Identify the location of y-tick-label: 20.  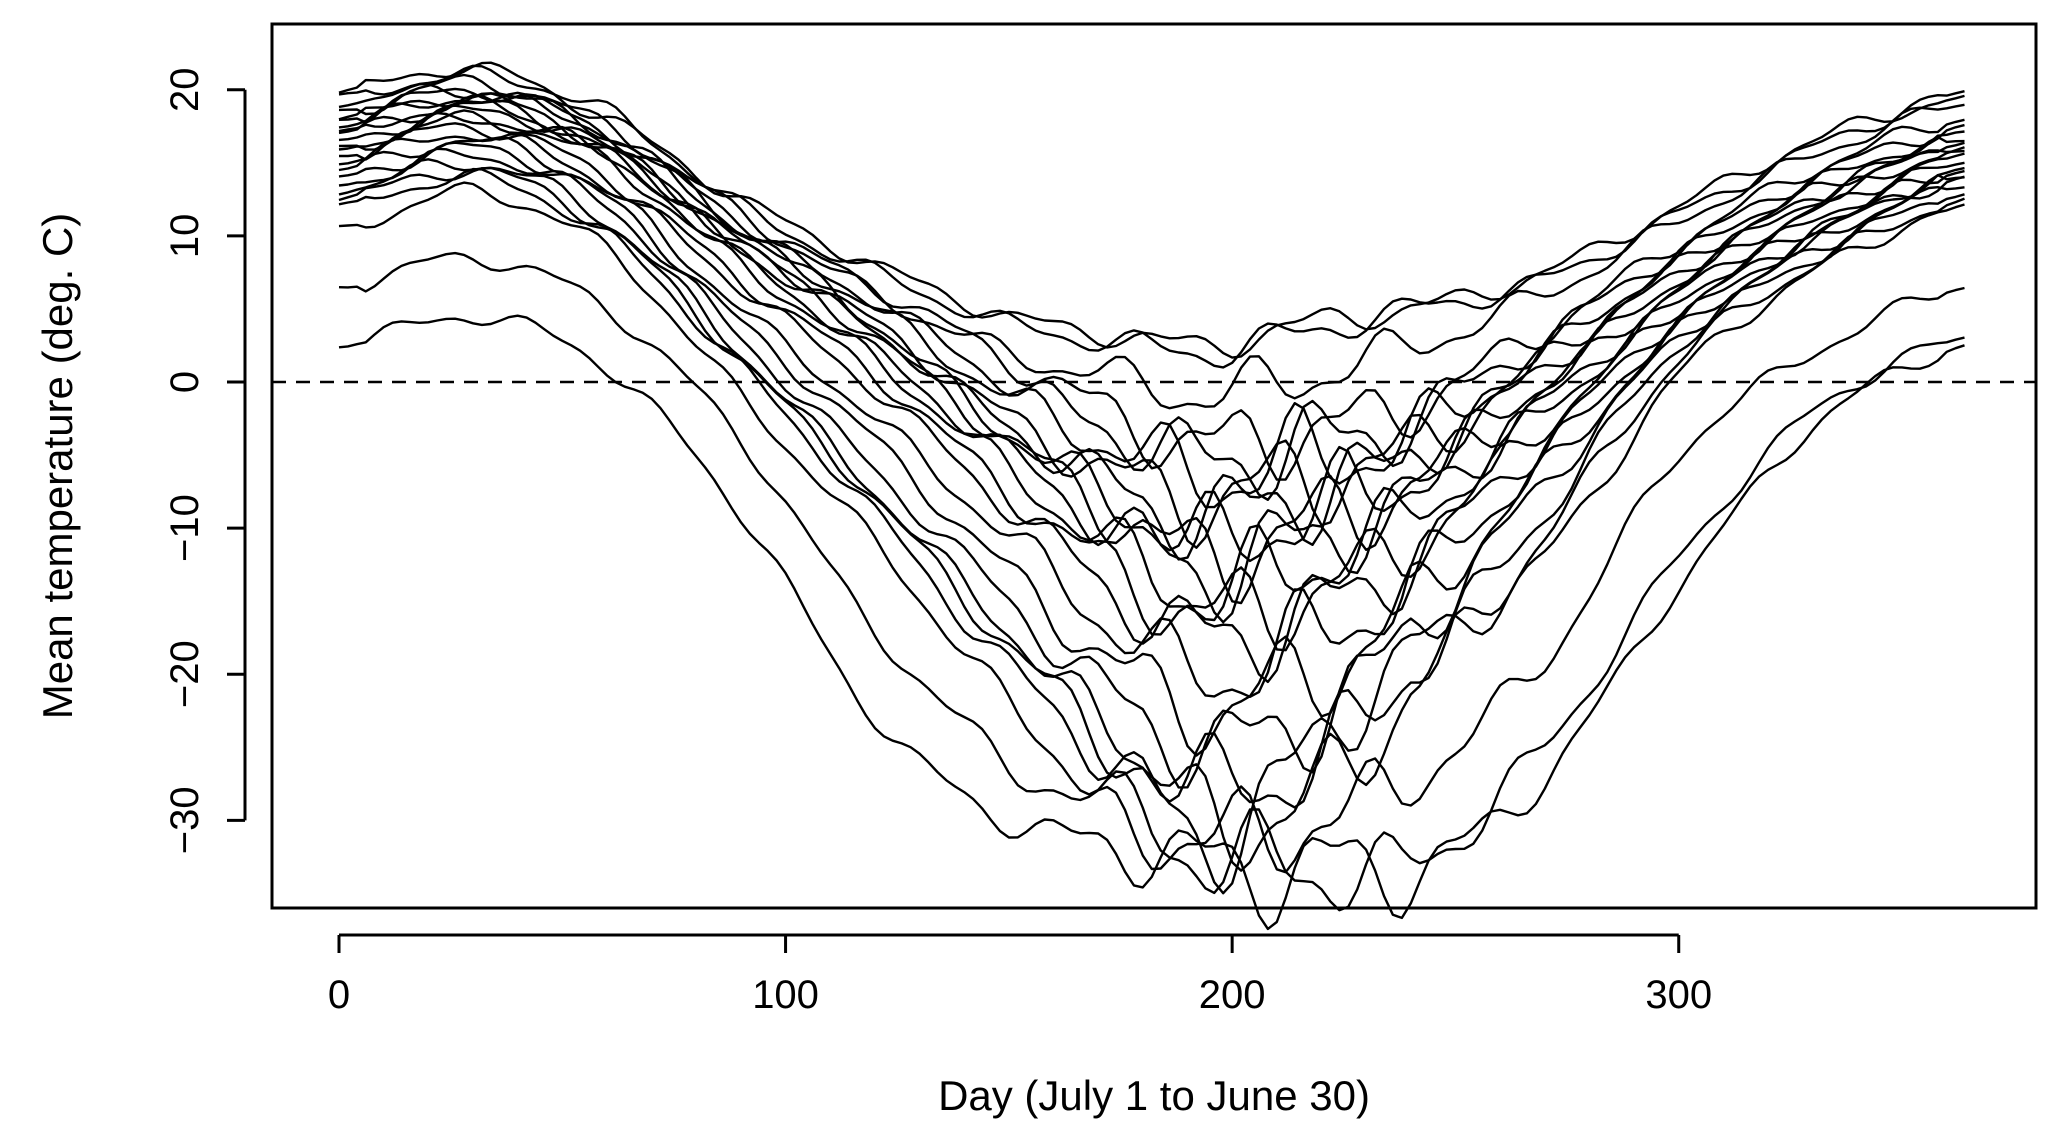
(185, 90).